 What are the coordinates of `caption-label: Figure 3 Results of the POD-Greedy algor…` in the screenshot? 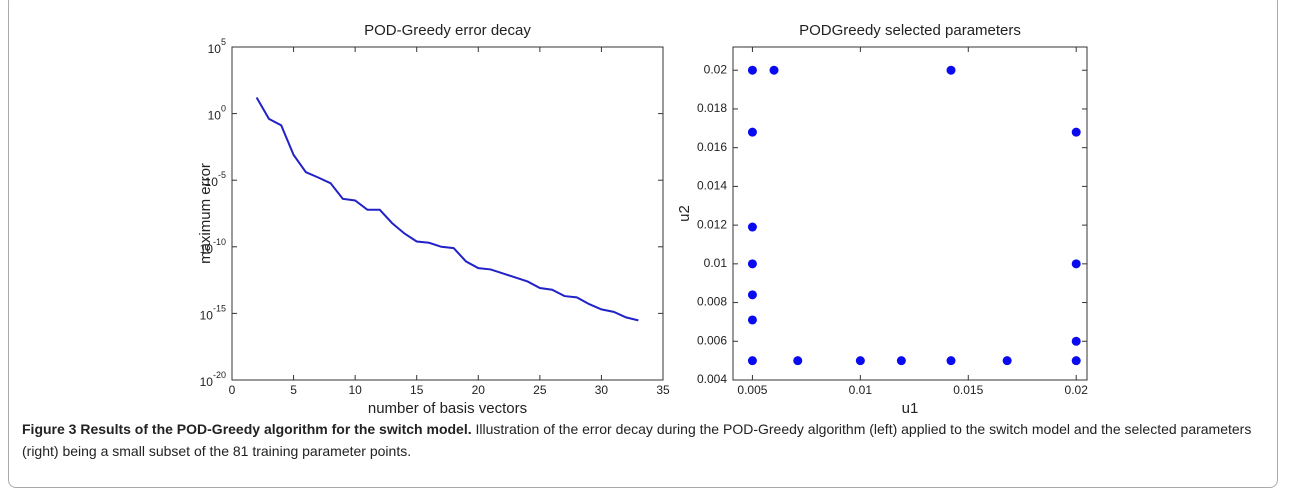 It's located at (247, 429).